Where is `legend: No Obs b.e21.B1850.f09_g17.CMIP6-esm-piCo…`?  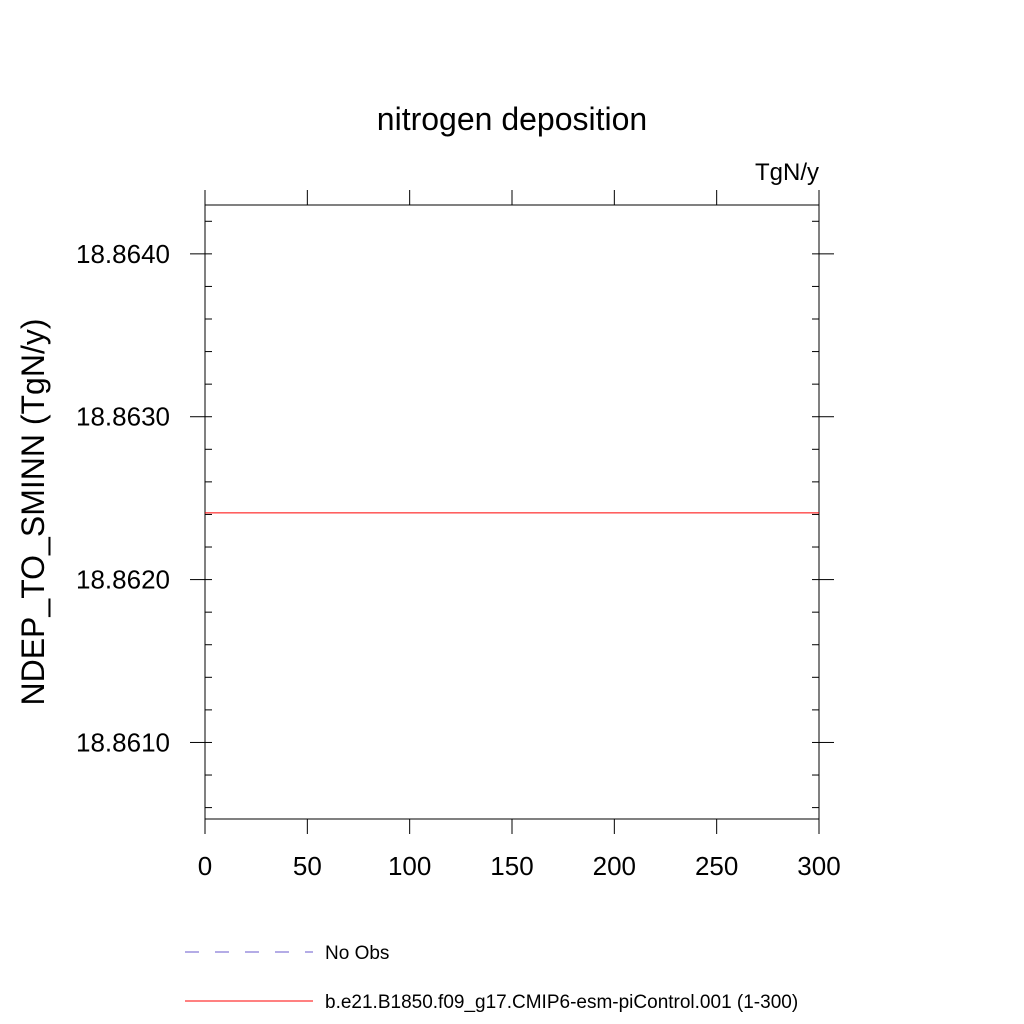
legend: No Obs b.e21.B1850.f09_g17.CMIP6-esm-piCo… is located at coordinates (491, 978).